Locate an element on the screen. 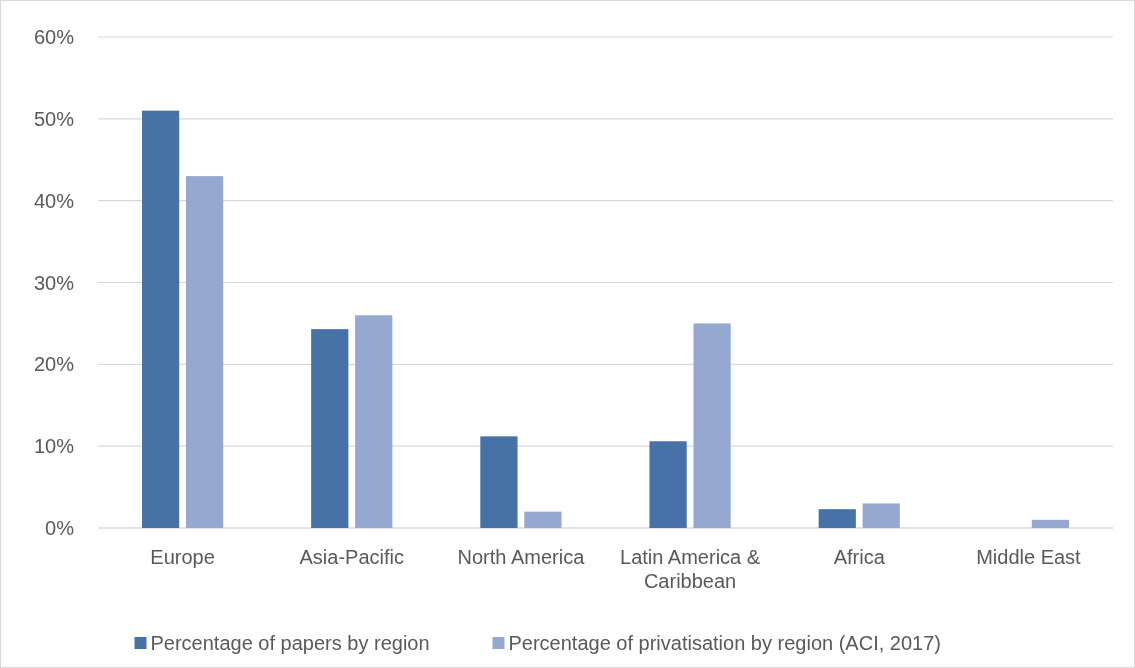 The width and height of the screenshot is (1135, 668). legend-label: Percentage of privatisation by region (ACI, 2017) is located at coordinates (724, 643).